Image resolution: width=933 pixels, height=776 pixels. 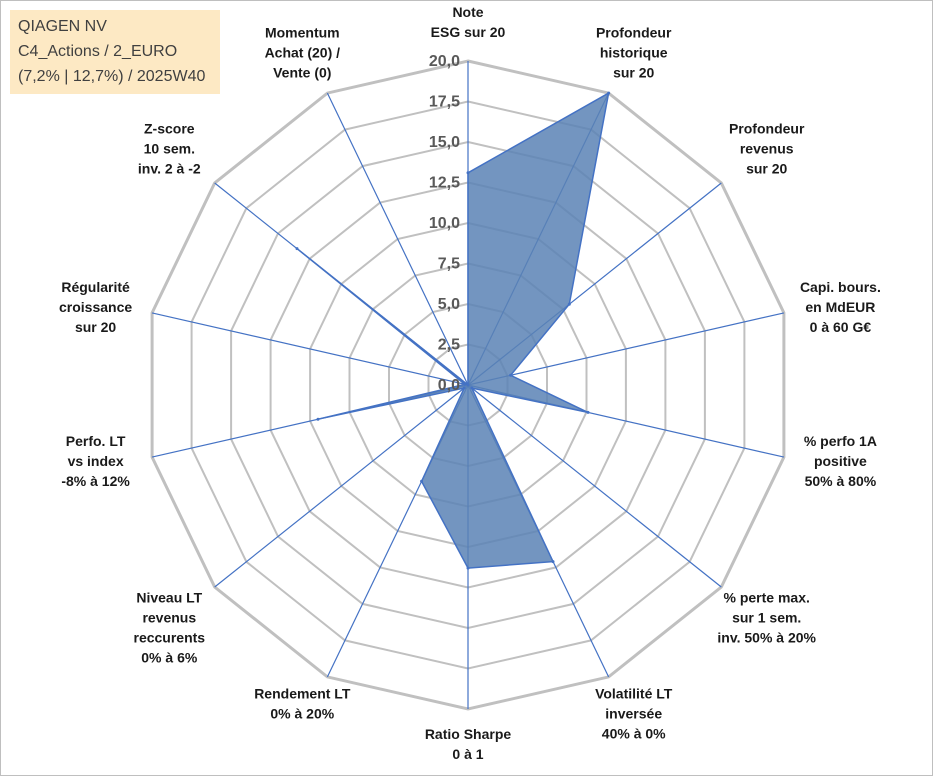 I want to click on axis-label-line: 0% à 6%, so click(x=169, y=658).